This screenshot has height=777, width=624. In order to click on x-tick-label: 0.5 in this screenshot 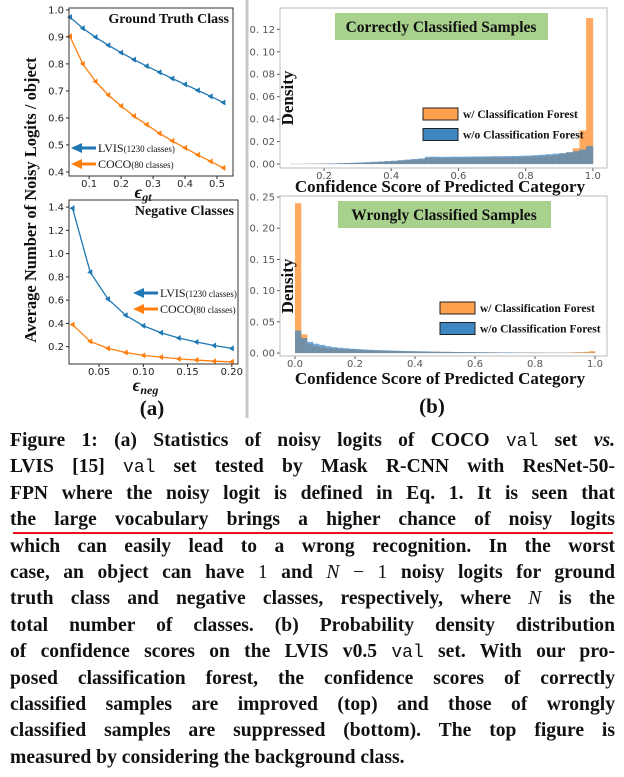, I will do `click(217, 184)`.